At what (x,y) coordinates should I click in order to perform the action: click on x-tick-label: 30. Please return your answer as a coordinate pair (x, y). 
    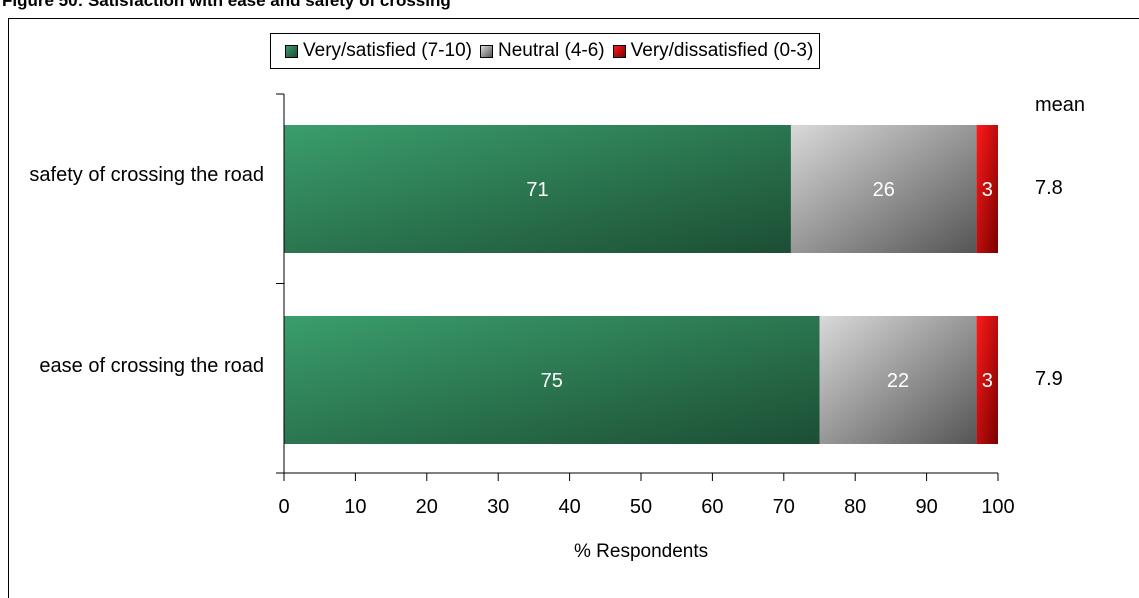
    Looking at the image, I should click on (498, 507).